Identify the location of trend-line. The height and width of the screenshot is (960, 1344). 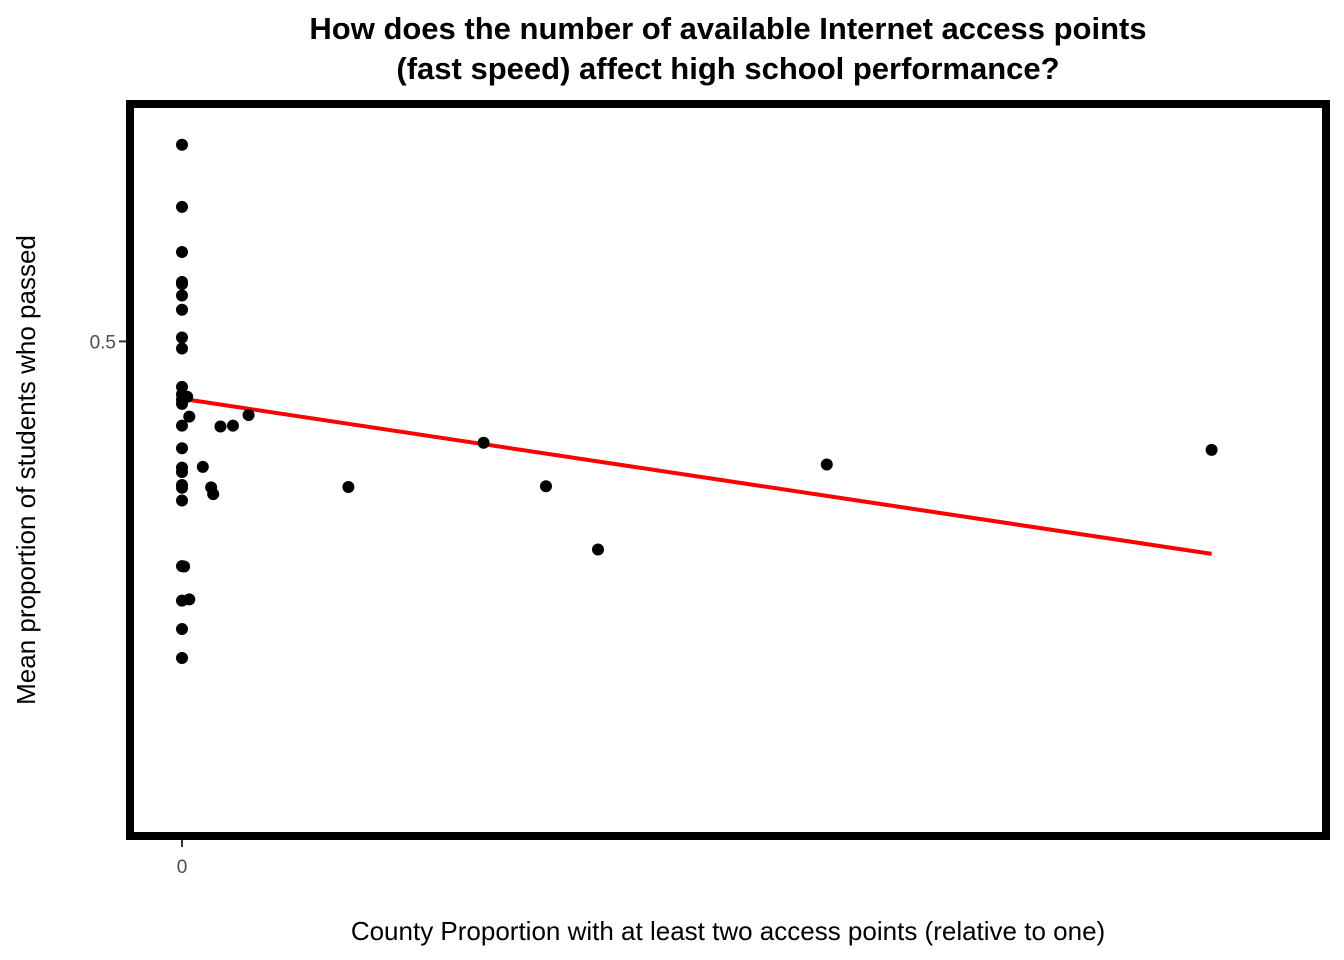
(696, 476).